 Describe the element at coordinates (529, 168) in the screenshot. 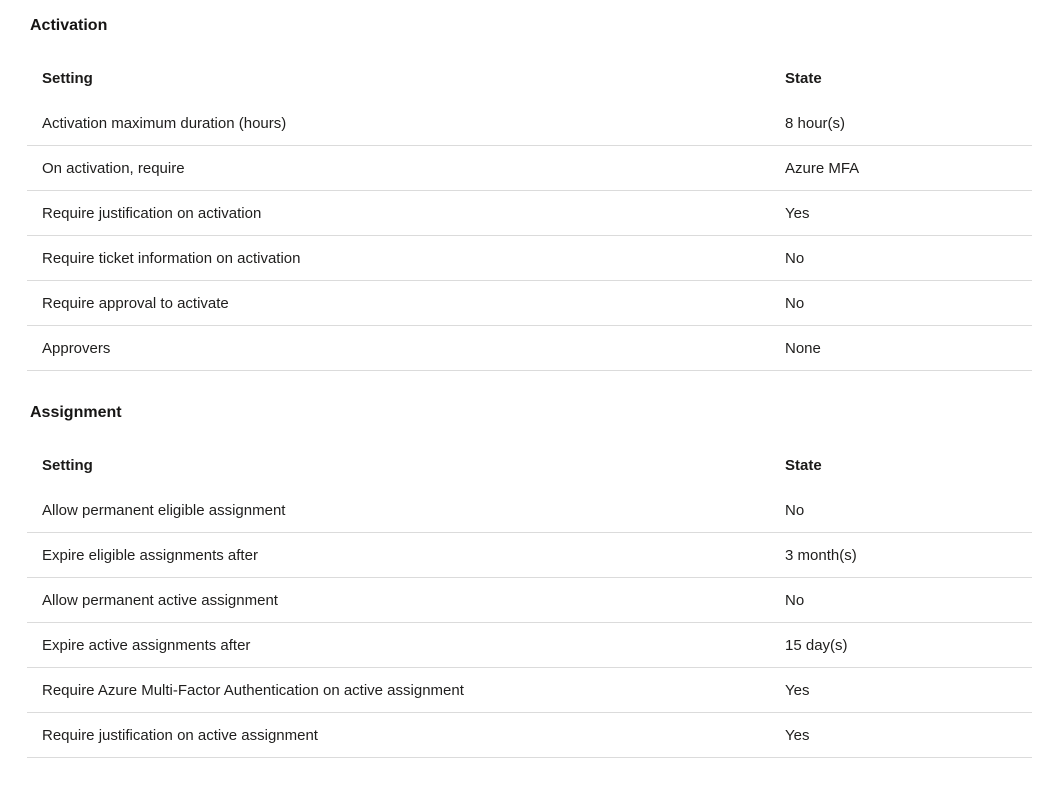

I see `table-row: On activation, require Azure MFA` at that location.